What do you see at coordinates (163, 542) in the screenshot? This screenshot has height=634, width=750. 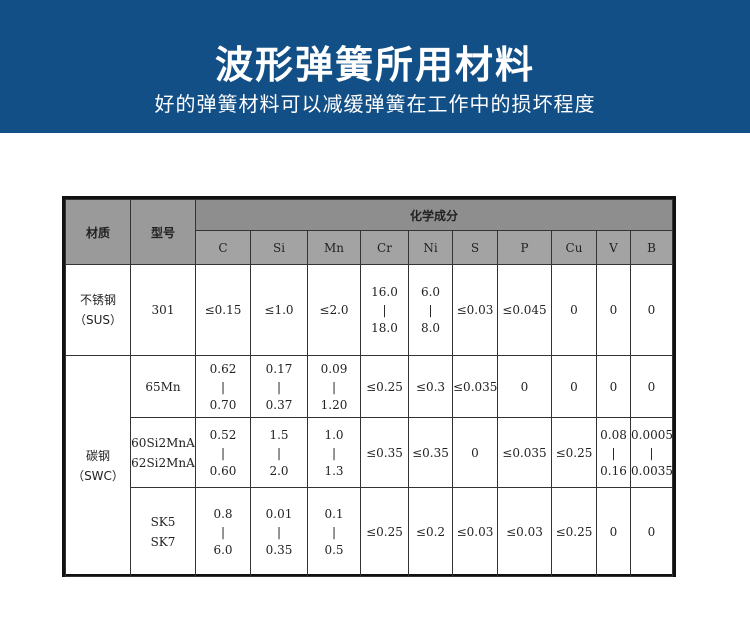 I see `cell-line: SK7` at bounding box center [163, 542].